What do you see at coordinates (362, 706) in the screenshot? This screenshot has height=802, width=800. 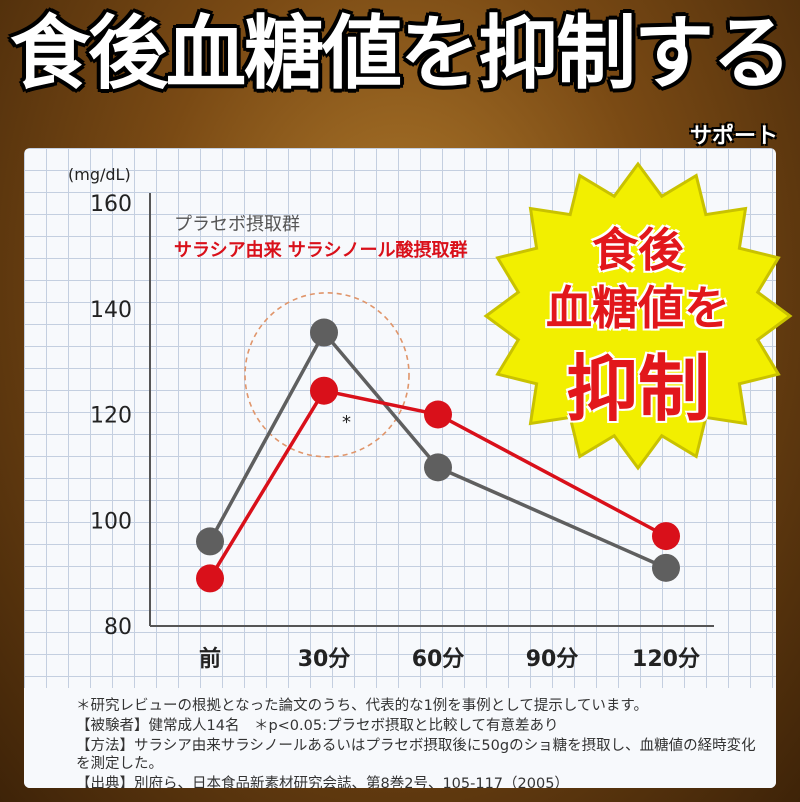 I see `footnote-1: ＊研究レビューの根拠となった論文のうち、代表的な1例を事例として提示しています。` at bounding box center [362, 706].